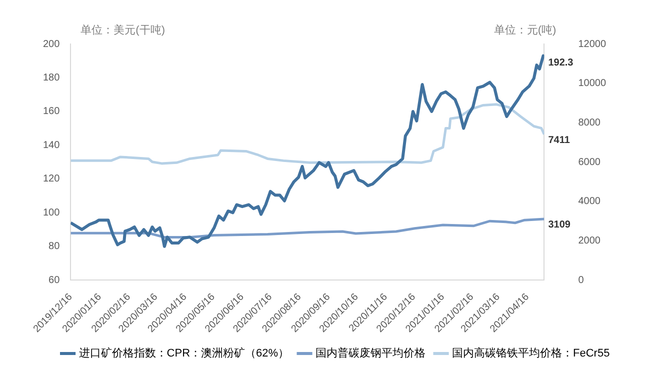 Image resolution: width=646 pixels, height=375 pixels. What do you see at coordinates (123, 30) in the screenshot?
I see `y-axis-title: 单位：美元(干吨)` at bounding box center [123, 30].